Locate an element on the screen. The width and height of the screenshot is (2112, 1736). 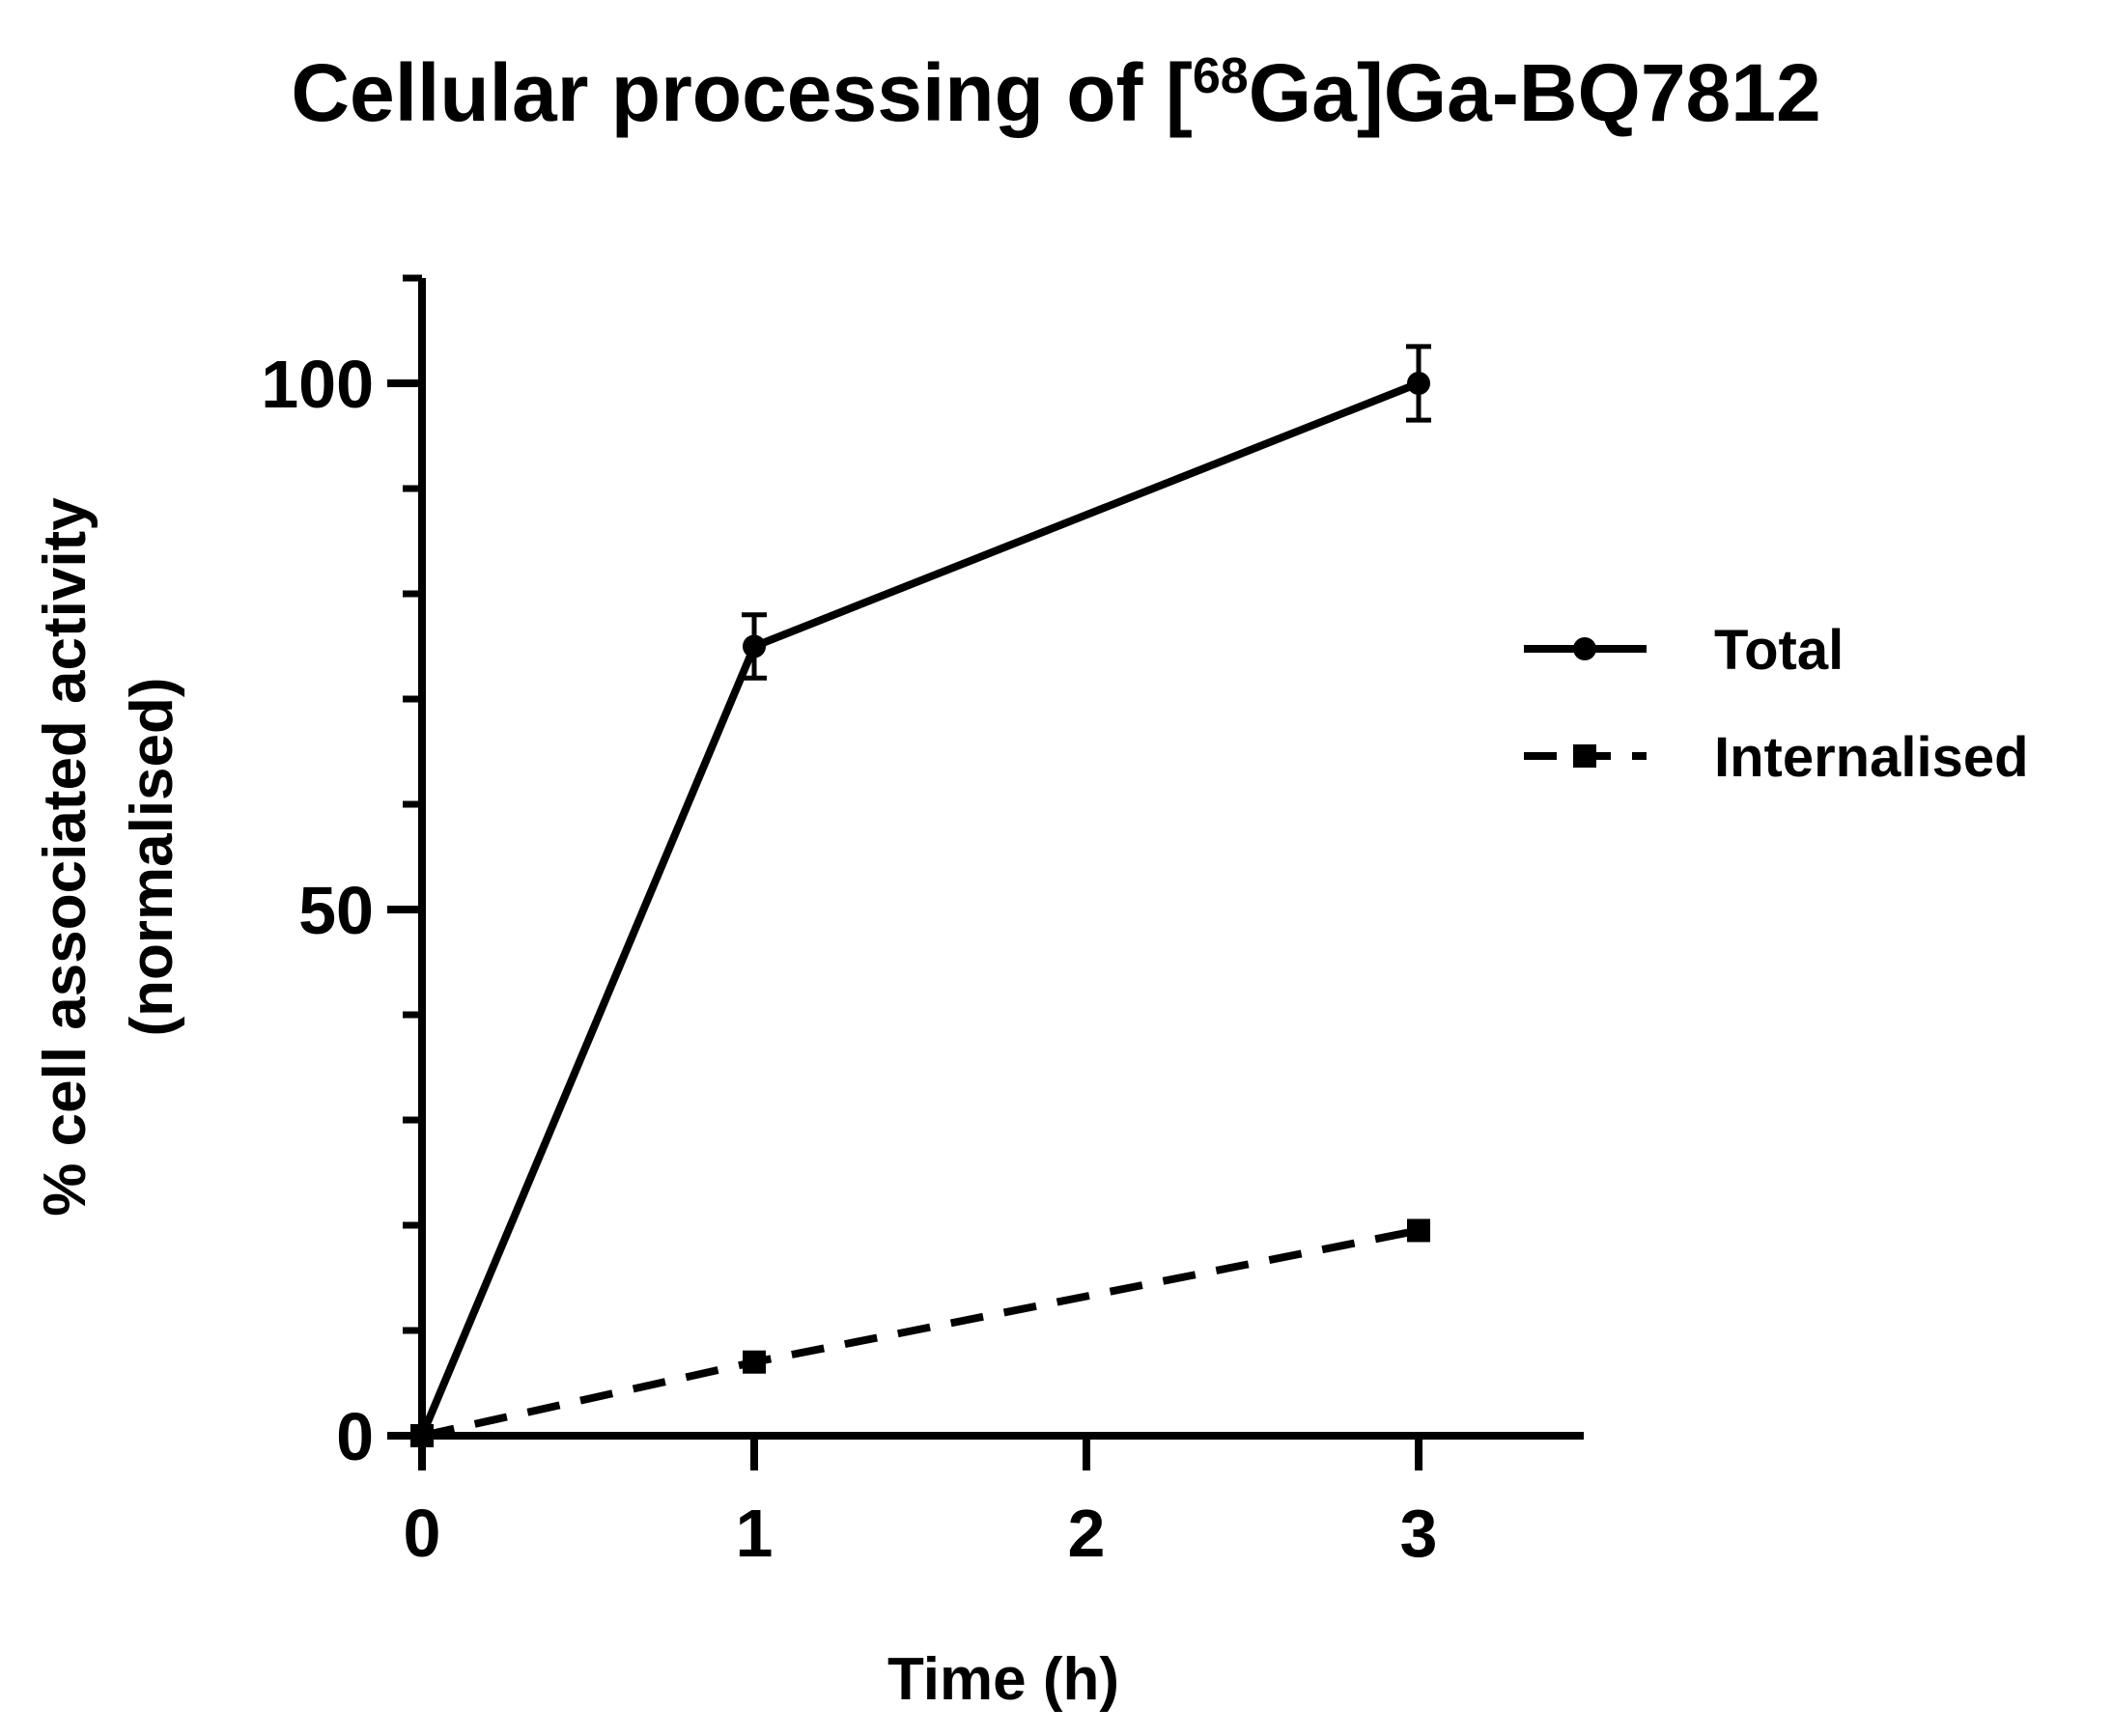
legend-marker-total is located at coordinates (1584, 649).